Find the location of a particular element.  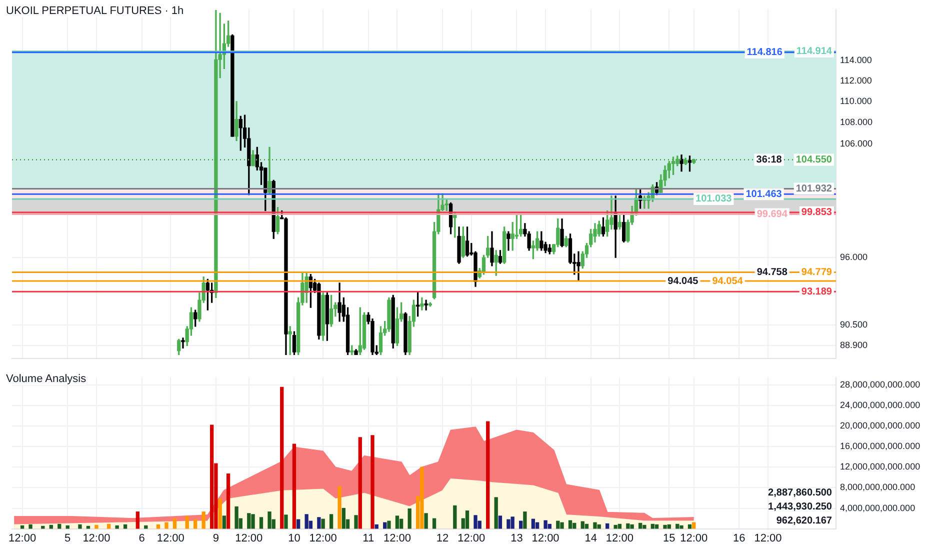

annotation: 2,887,860.500 is located at coordinates (800, 493).